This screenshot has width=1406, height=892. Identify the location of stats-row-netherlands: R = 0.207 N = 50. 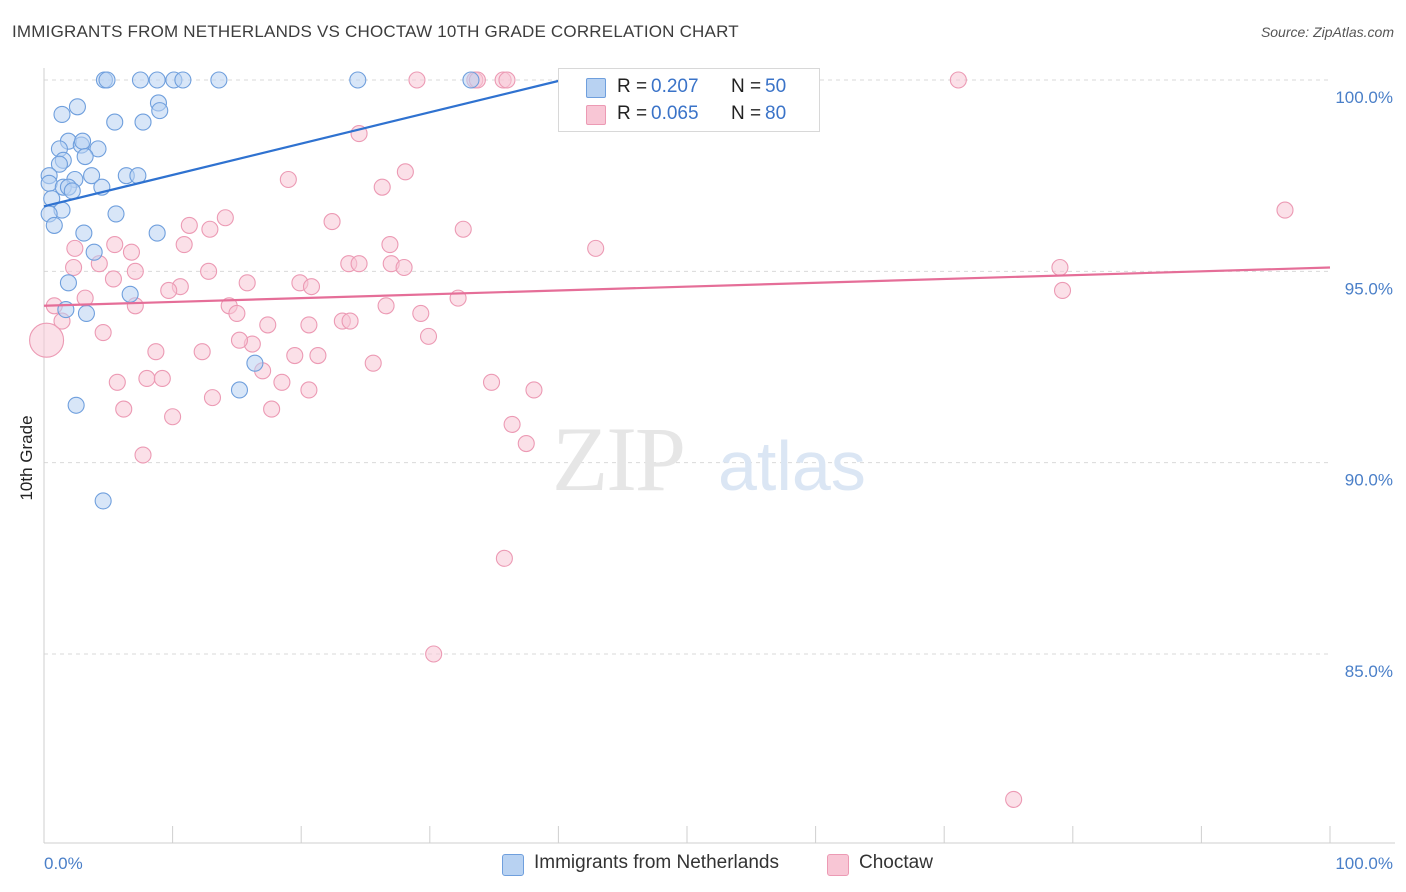
(689, 87).